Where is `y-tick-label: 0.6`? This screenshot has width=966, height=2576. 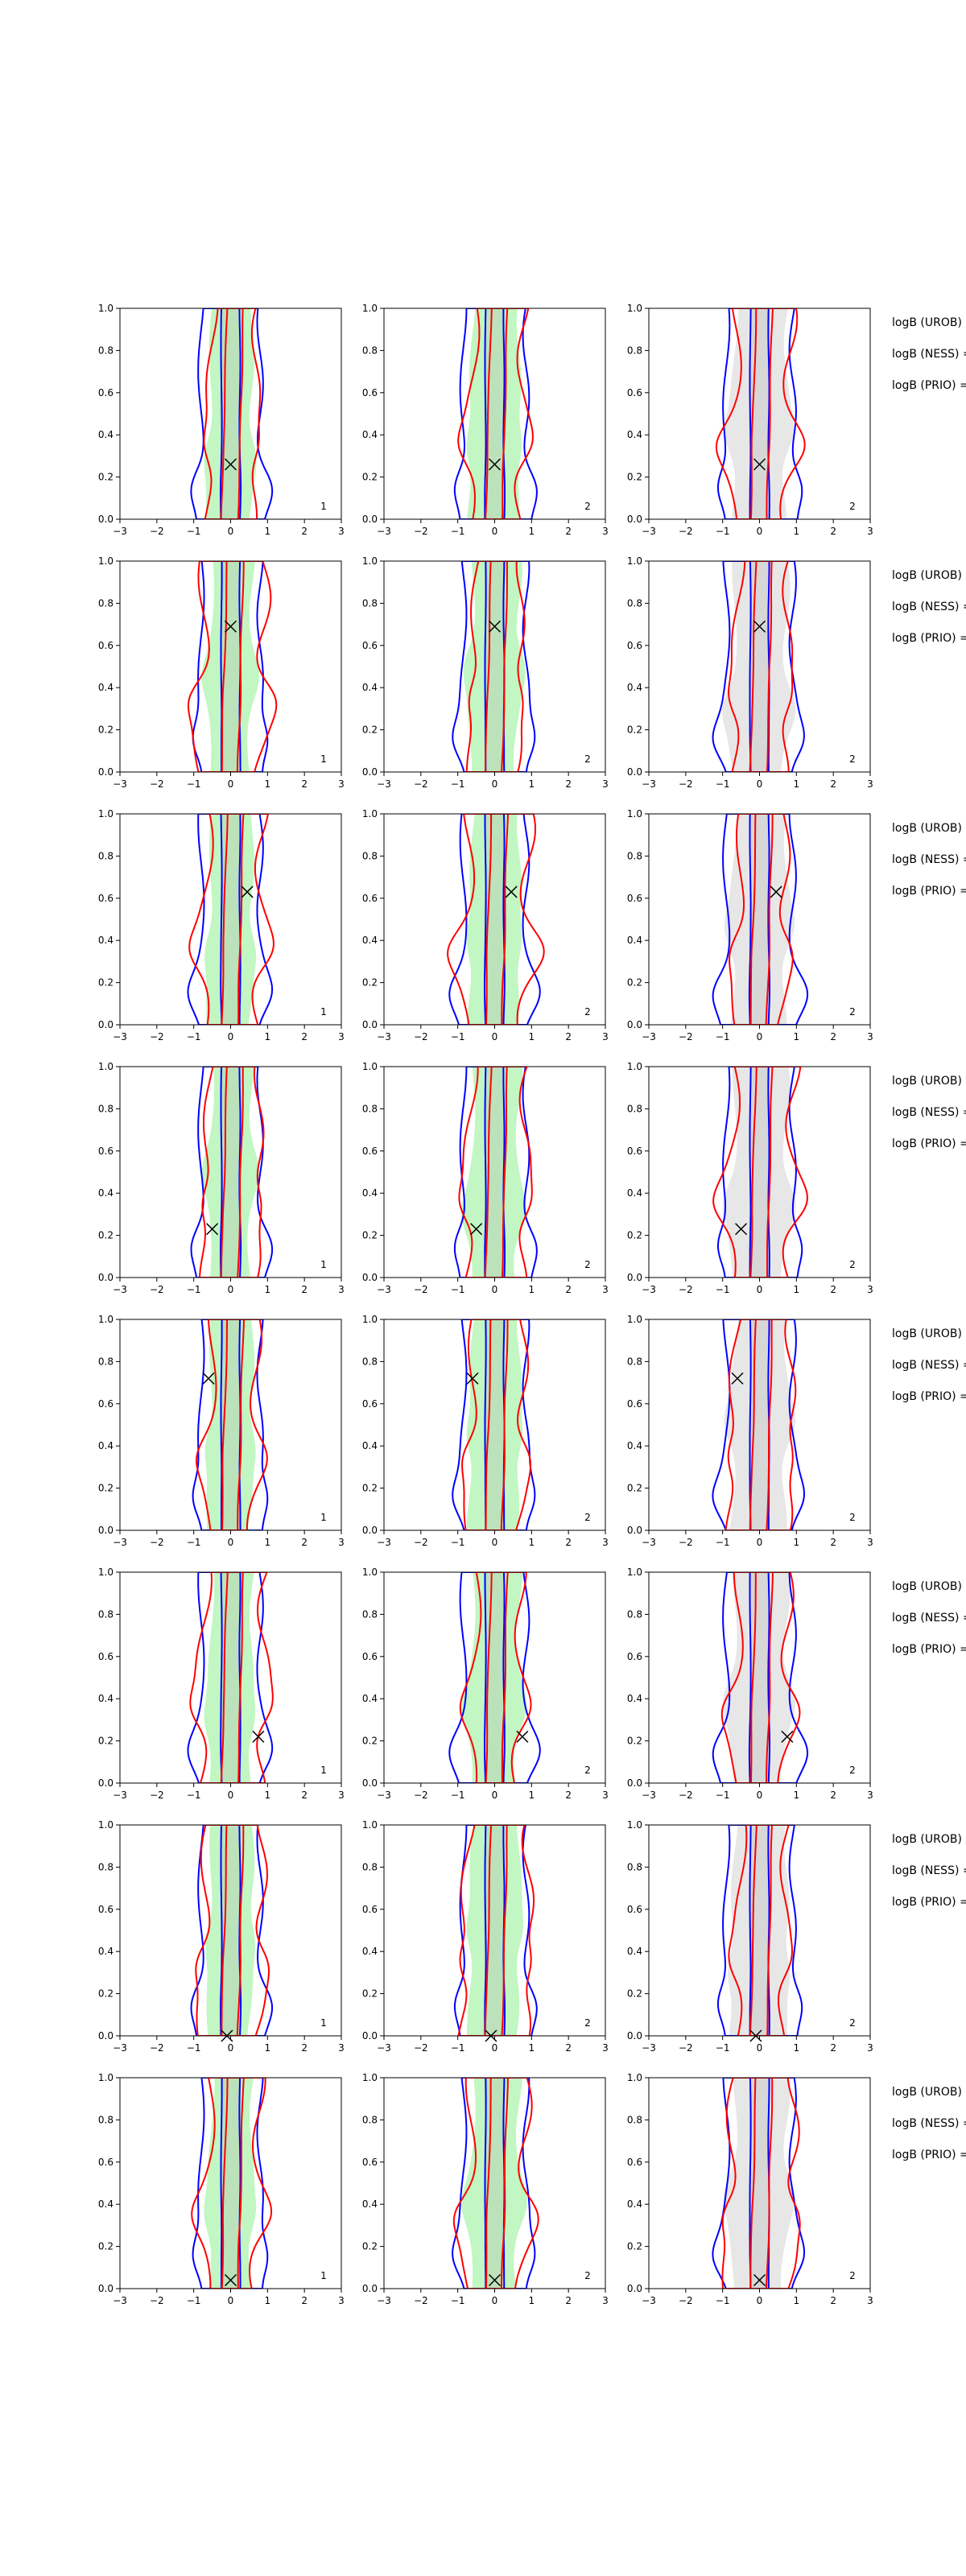 y-tick-label: 0.6 is located at coordinates (634, 645).